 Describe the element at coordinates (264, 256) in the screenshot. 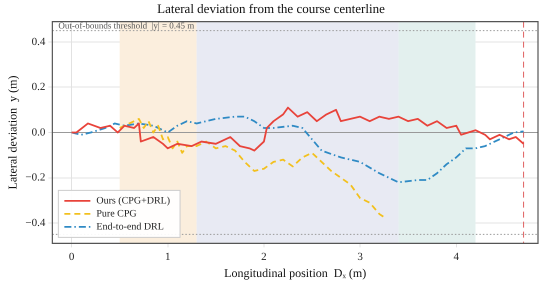

I see `x-tick-label: 2` at that location.